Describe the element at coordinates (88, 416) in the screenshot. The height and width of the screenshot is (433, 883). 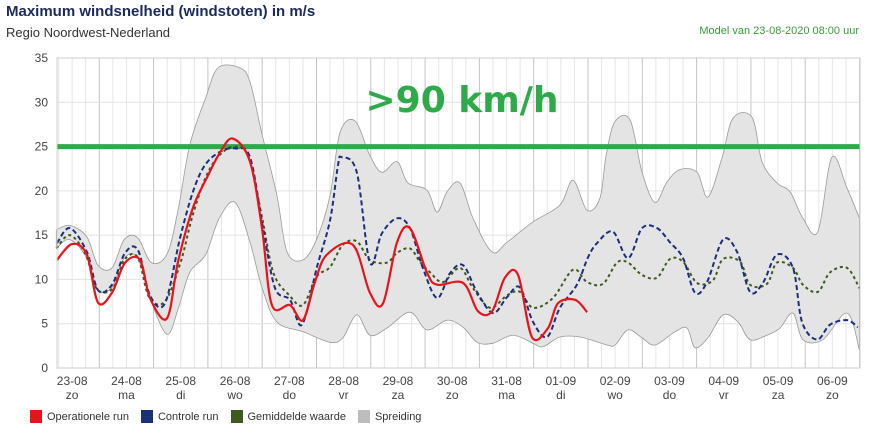
I see `legend-label: Operationele run` at that location.